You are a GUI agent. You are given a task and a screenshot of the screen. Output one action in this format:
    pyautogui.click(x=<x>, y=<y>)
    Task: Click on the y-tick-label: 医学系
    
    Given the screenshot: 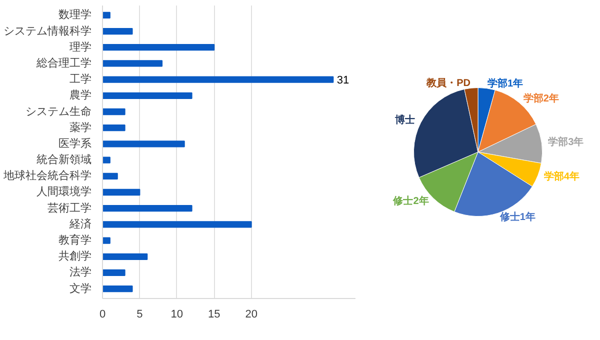 What is the action you would take?
    pyautogui.click(x=75, y=143)
    